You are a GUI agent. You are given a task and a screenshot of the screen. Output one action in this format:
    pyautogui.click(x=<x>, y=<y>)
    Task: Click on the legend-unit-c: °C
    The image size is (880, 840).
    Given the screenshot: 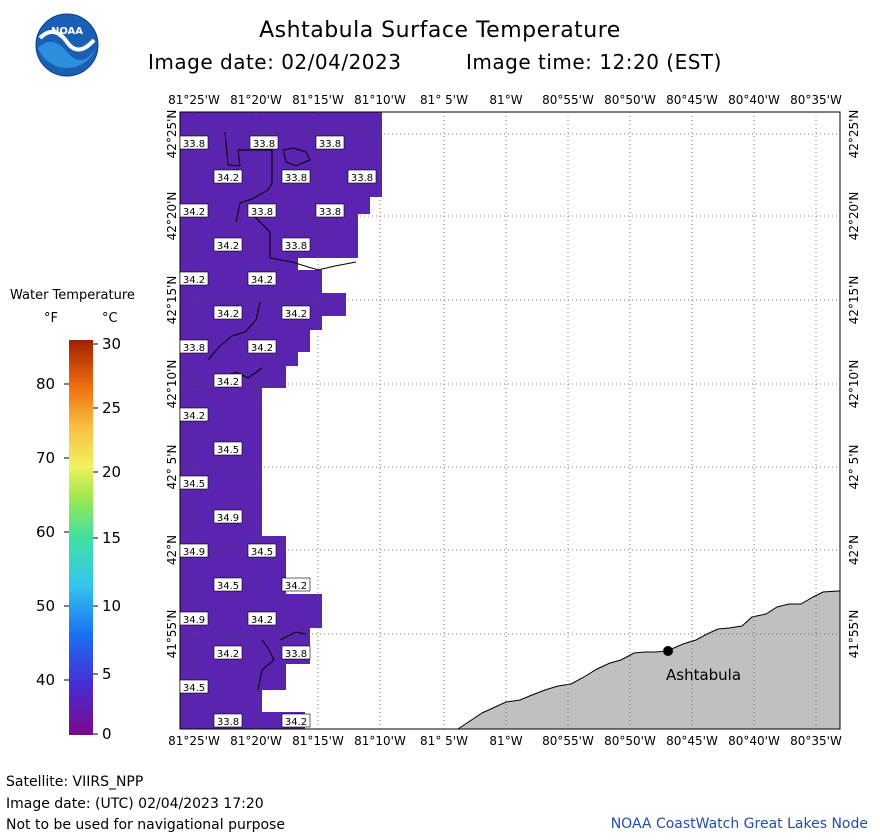 What is the action you would take?
    pyautogui.click(x=110, y=318)
    